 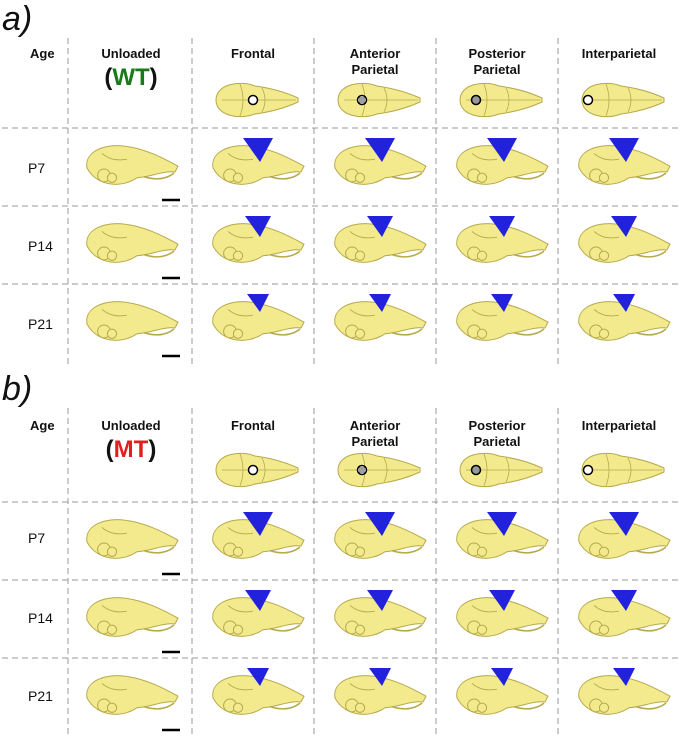 I want to click on col-header-unloaded-b: Unloaded, so click(x=131, y=425).